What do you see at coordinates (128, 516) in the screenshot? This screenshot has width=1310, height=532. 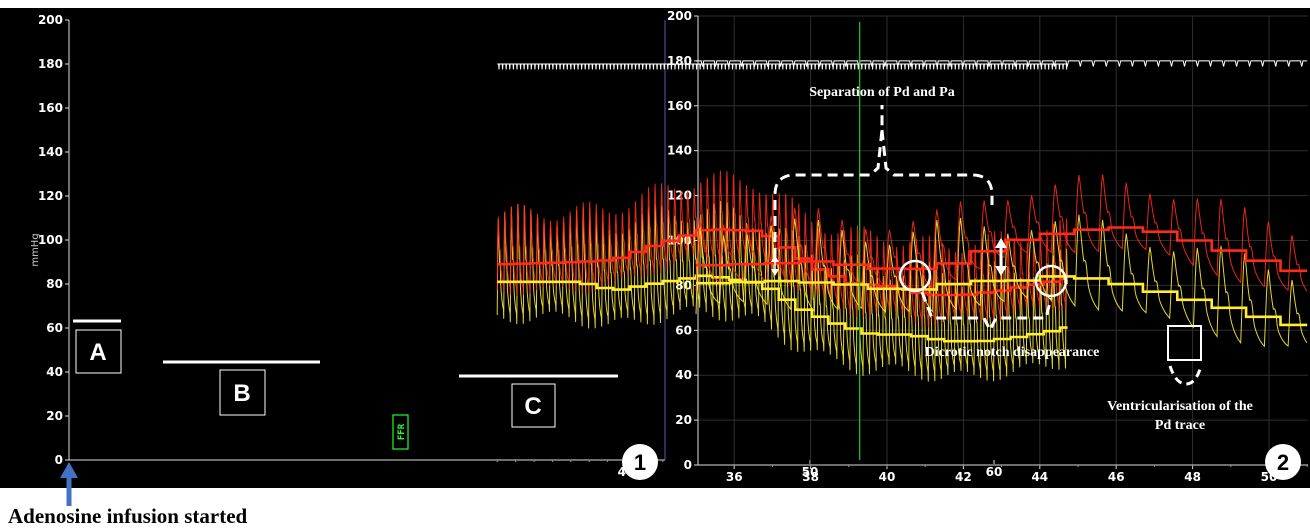 I see `adenosine-caption: Adenosine infusion started` at bounding box center [128, 516].